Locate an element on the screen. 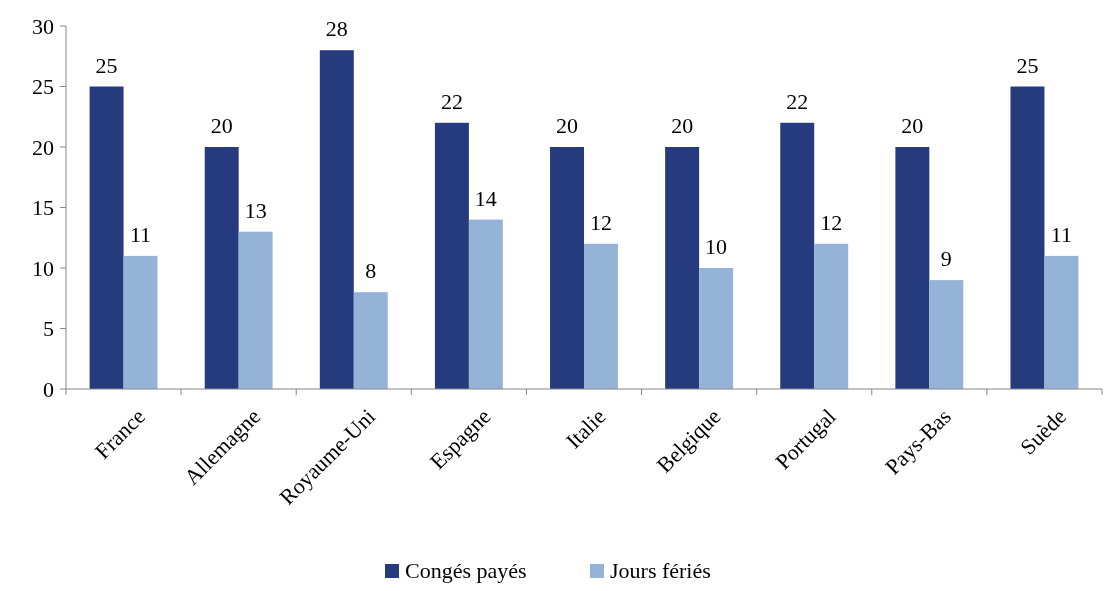  x-tick-label: Italie is located at coordinates (585, 428).